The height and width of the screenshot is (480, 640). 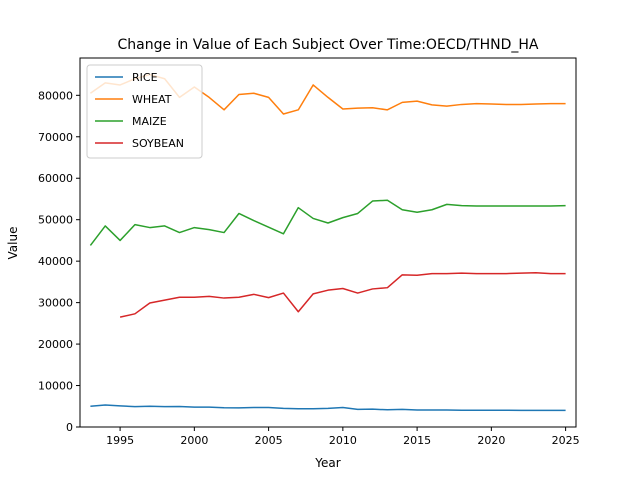 I want to click on y-axis-label: Value, so click(x=13, y=243).